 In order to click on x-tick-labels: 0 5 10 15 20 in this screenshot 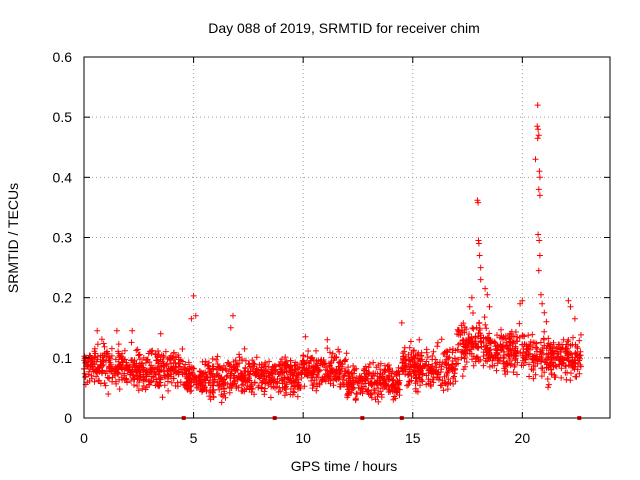, I will do `click(305, 438)`.